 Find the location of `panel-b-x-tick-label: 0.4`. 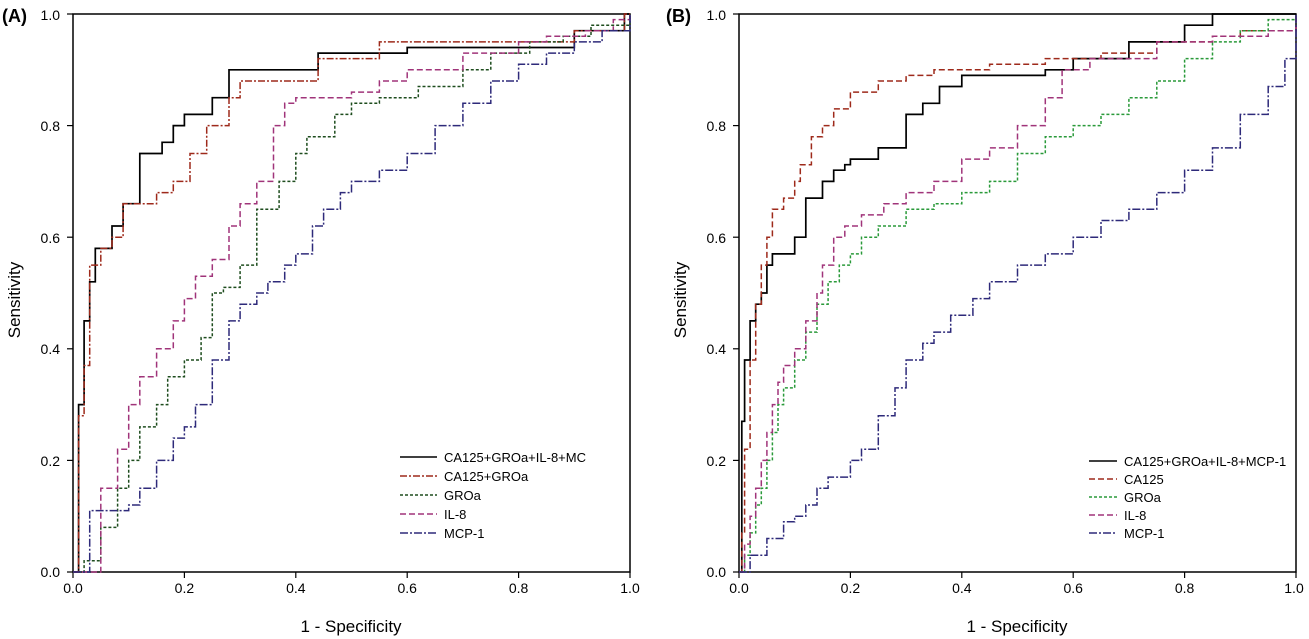

panel-b-x-tick-label: 0.4 is located at coordinates (962, 588).